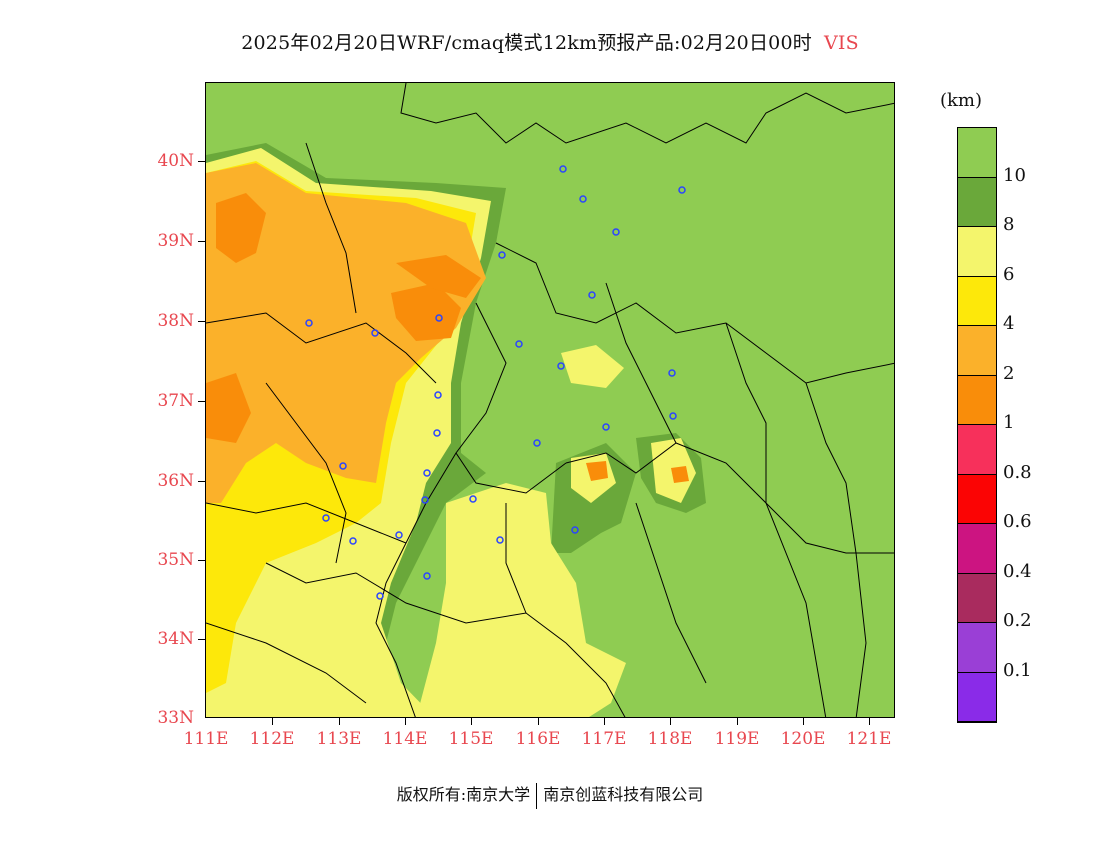 The height and width of the screenshot is (850, 1100). I want to click on lon-tick-112e: 112E, so click(272, 739).